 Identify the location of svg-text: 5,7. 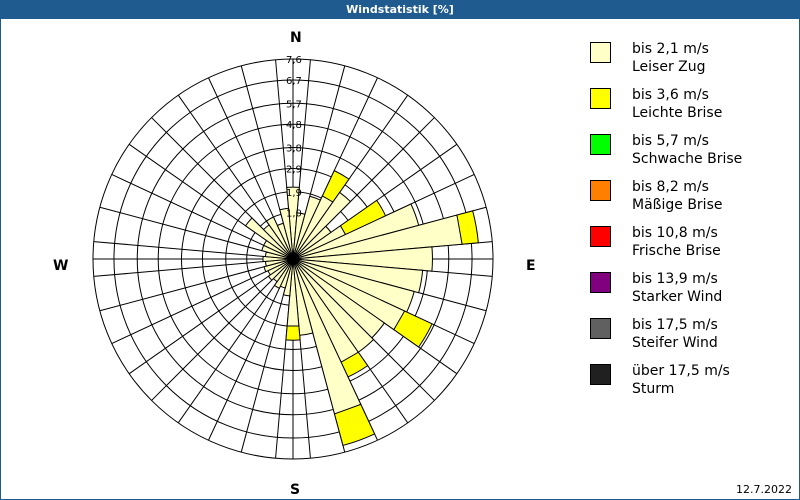
(294, 104).